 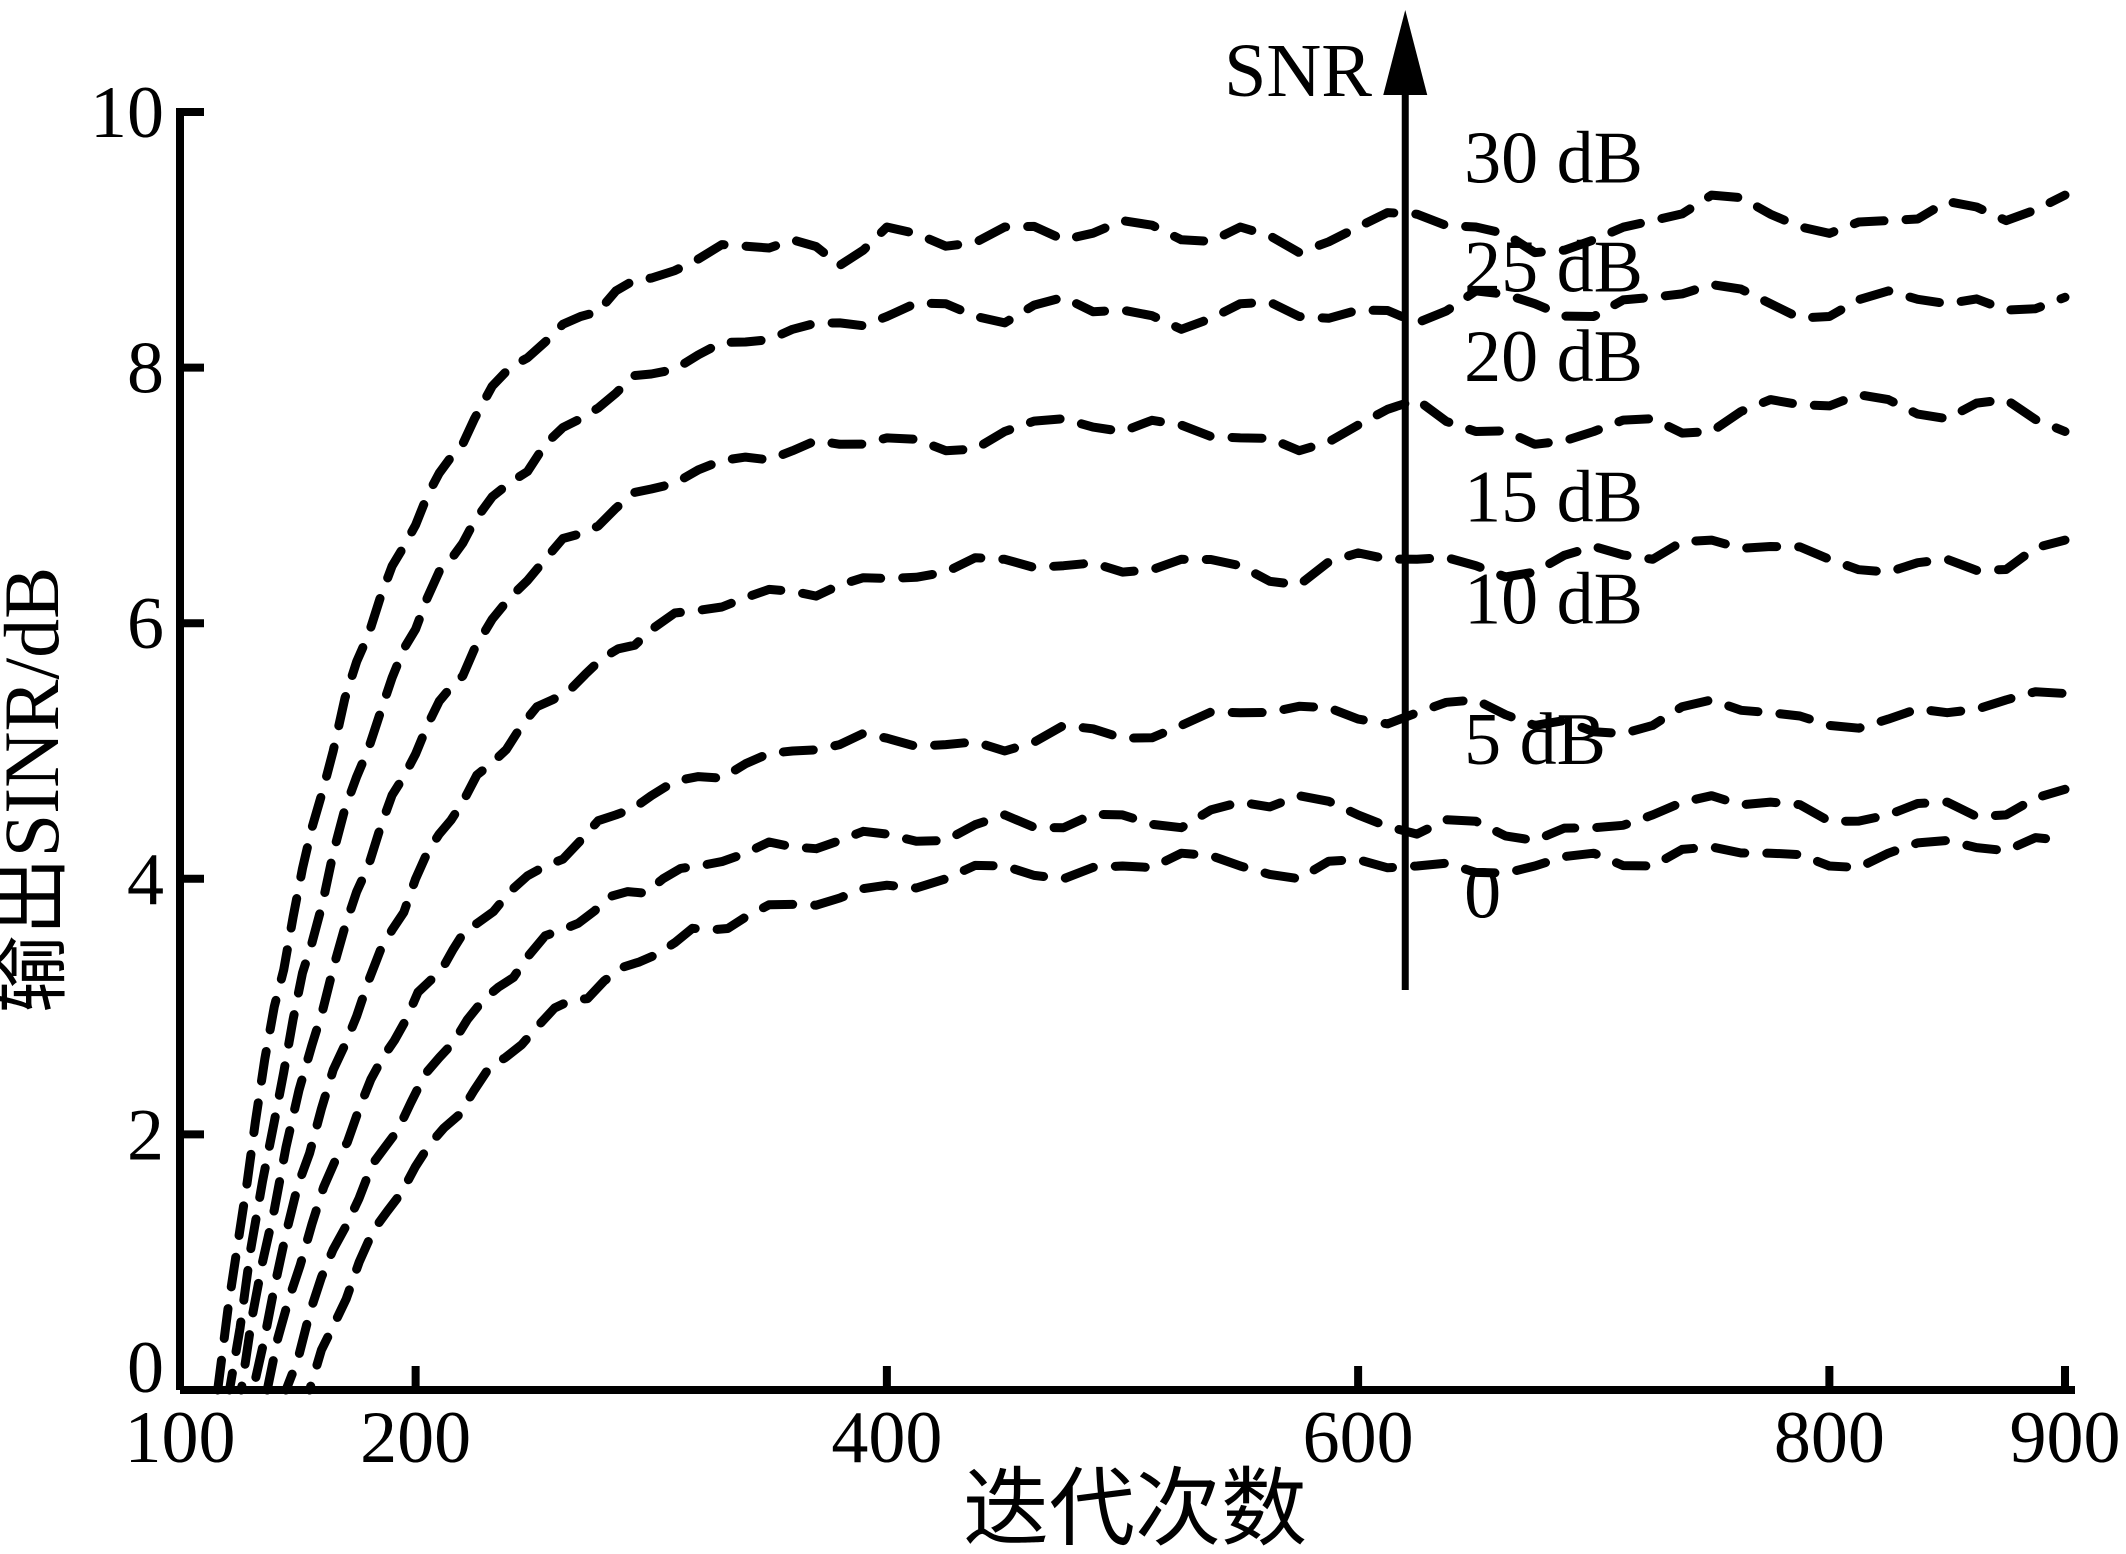 I want to click on x-tick-label: 900, so click(x=2065, y=1438).